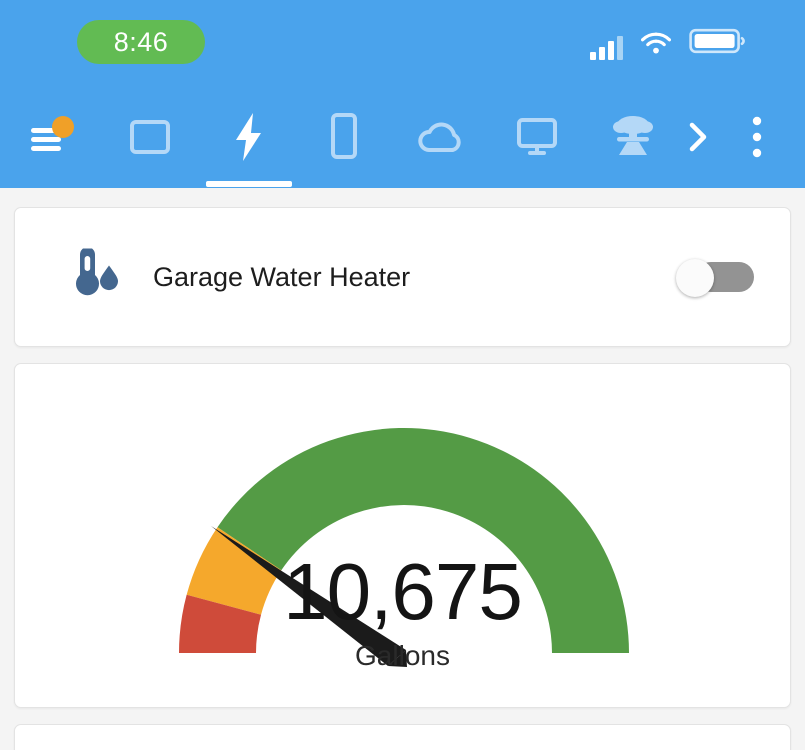  Describe the element at coordinates (249, 184) in the screenshot. I see `active-tab-indicator` at that location.